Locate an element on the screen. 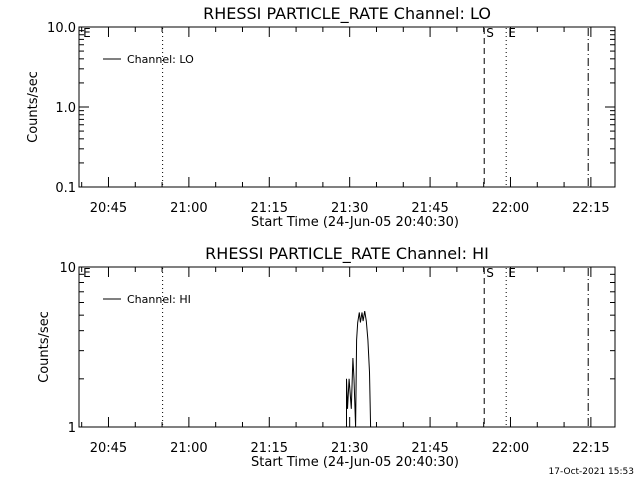 The height and width of the screenshot is (480, 640). legend-label: Channel: LO is located at coordinates (160, 59).